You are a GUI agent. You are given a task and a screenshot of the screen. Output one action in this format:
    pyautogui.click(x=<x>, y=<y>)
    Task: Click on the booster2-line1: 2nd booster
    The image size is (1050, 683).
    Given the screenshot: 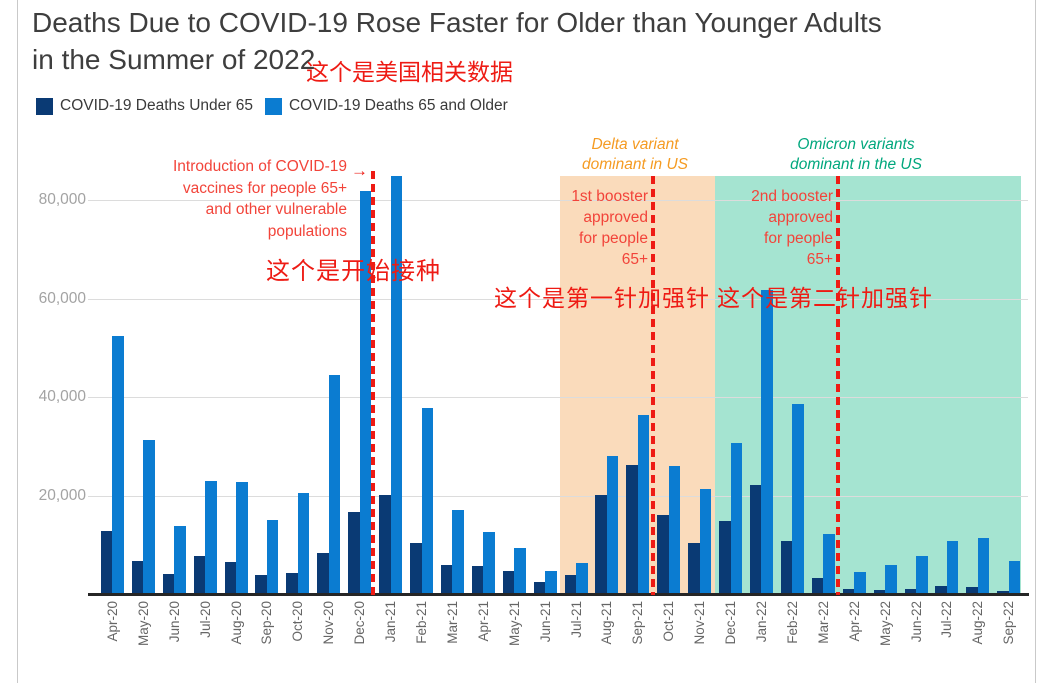 What is the action you would take?
    pyautogui.click(x=792, y=196)
    